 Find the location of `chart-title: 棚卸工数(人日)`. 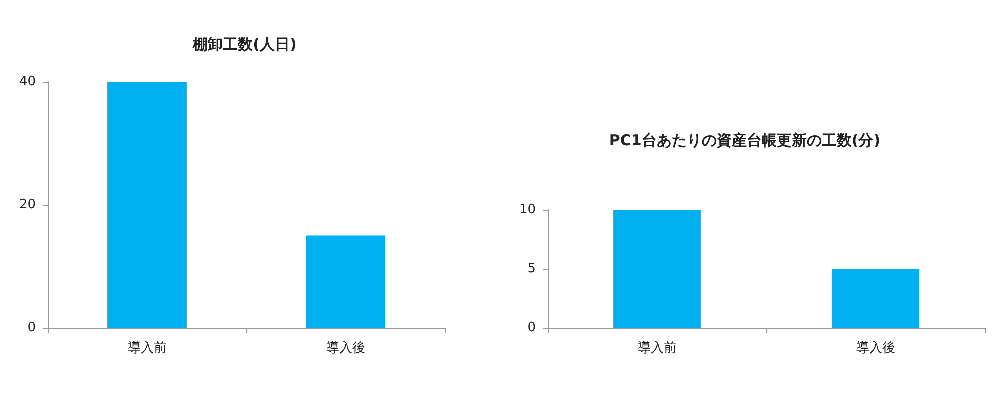

chart-title: 棚卸工数(人日) is located at coordinates (244, 45).